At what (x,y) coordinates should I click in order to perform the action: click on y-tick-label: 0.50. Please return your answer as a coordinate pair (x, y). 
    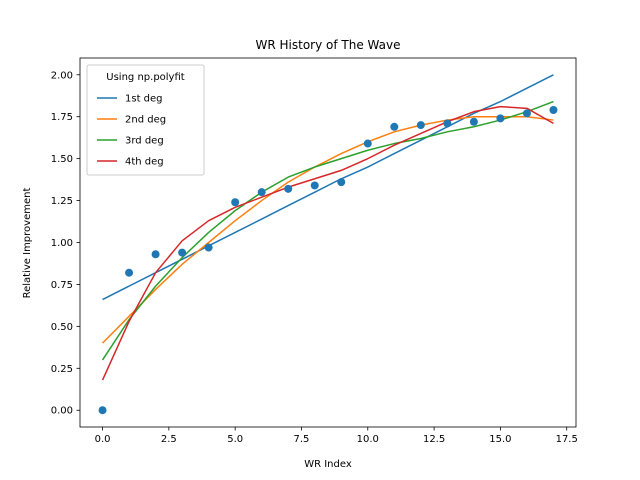
    Looking at the image, I should click on (62, 327).